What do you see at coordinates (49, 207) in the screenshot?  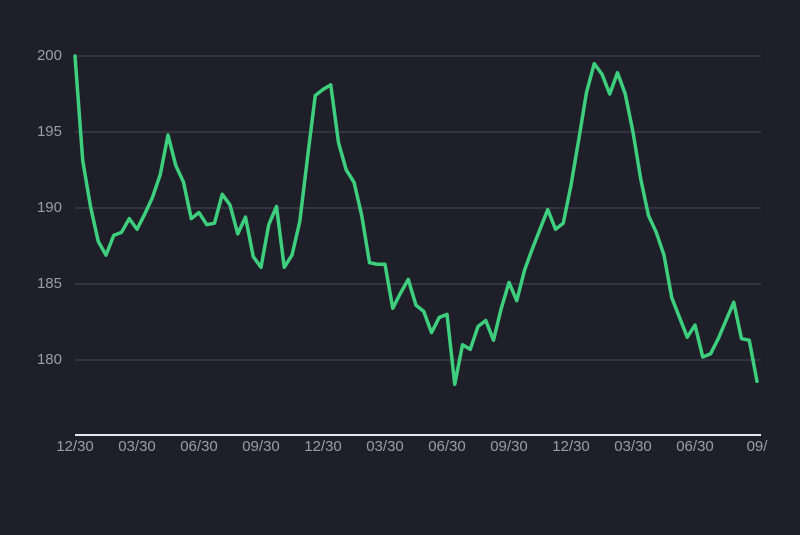 I see `y-tick-label: 190` at bounding box center [49, 207].